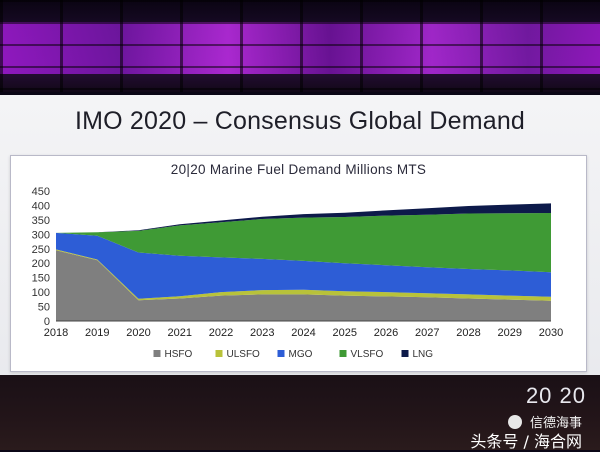  I want to click on x-tick-label: 2020, so click(138, 333).